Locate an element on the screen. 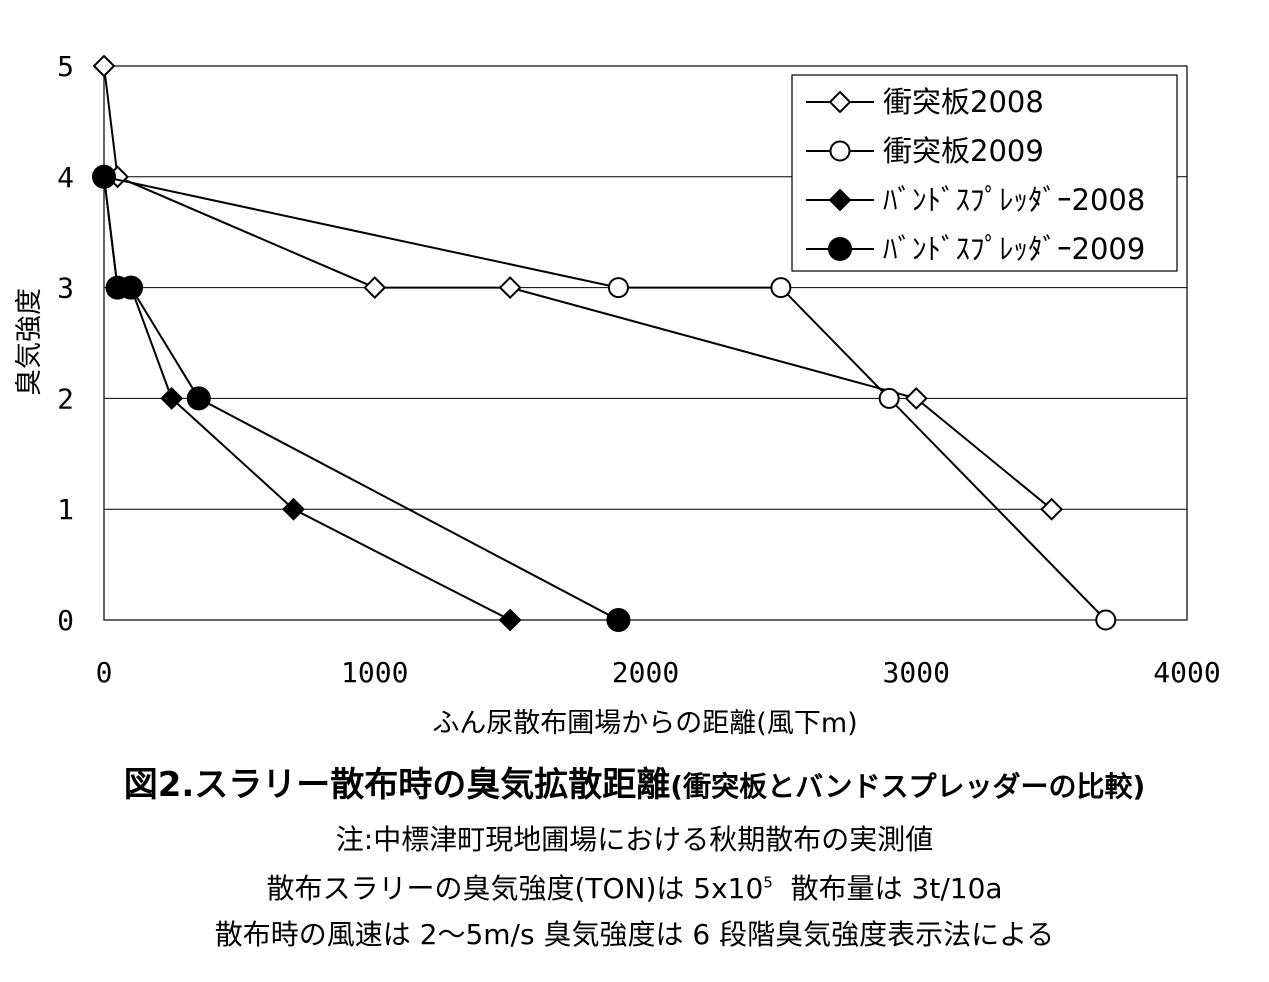  y-tick-label: 3 is located at coordinates (65, 288).